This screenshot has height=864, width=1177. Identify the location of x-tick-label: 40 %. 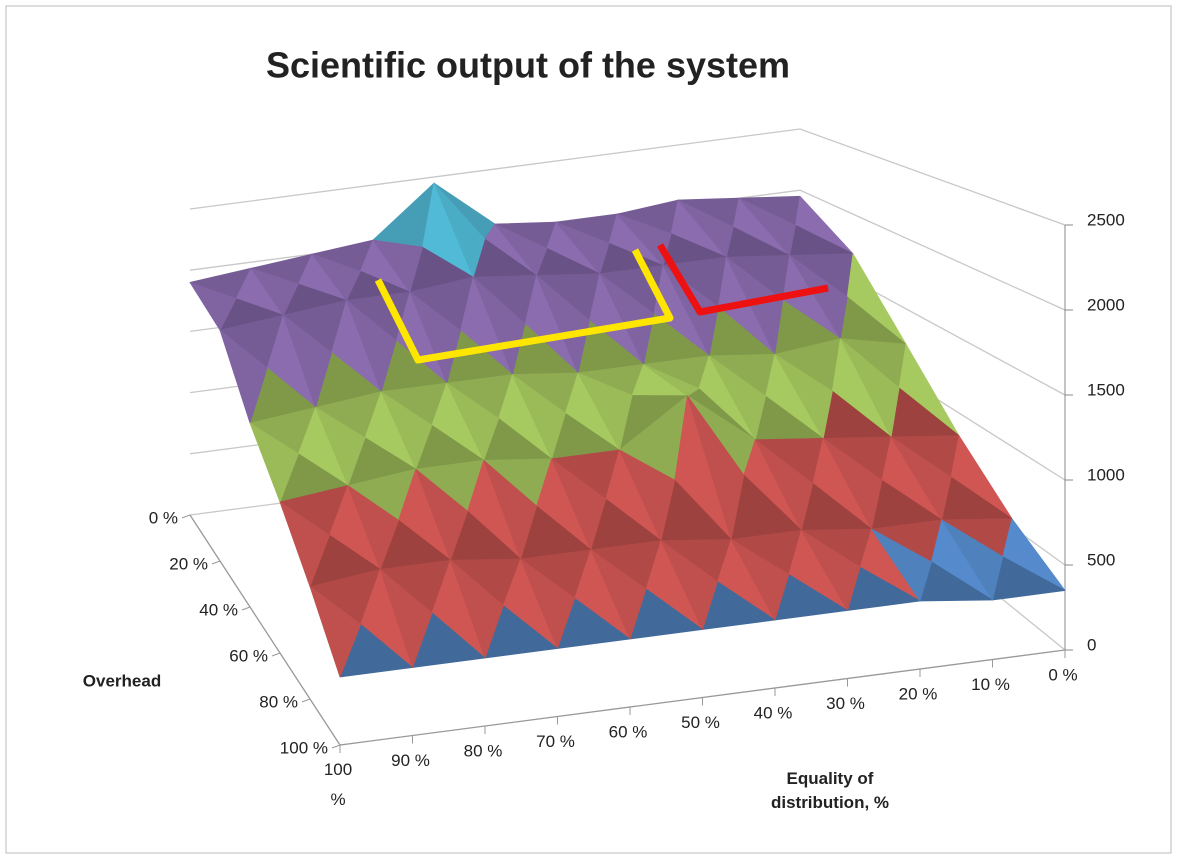
(773, 712).